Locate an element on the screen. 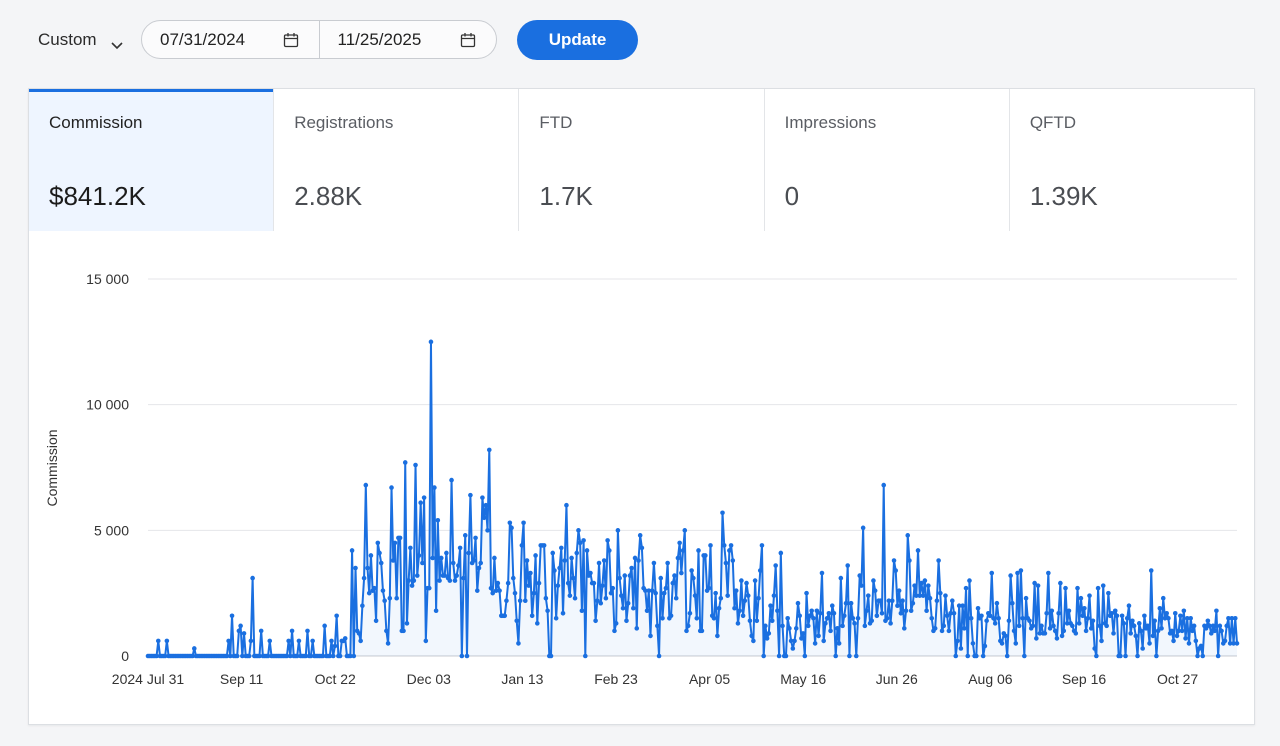  calendar-icon is located at coordinates (468, 40).